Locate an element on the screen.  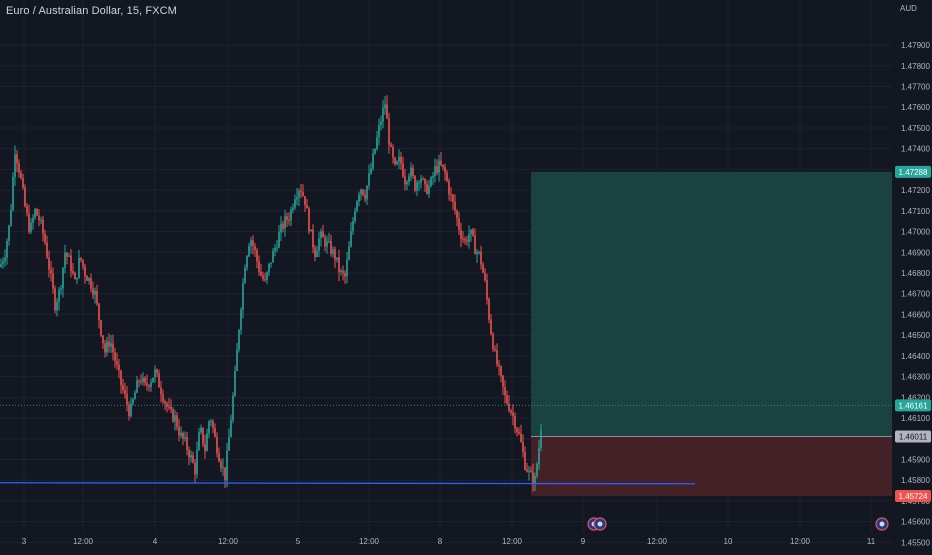
x-tick-label: 3 is located at coordinates (24, 541).